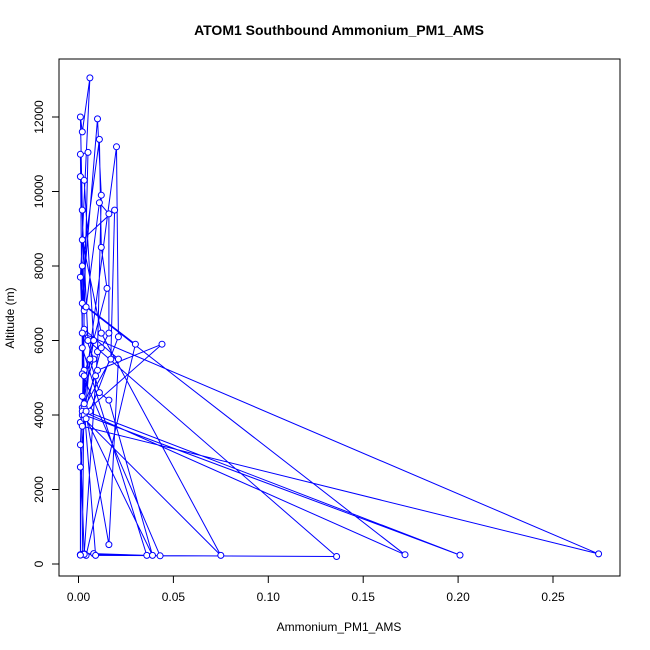  What do you see at coordinates (10, 317) in the screenshot?
I see `y-axis-label: Altitude (m)` at bounding box center [10, 317].